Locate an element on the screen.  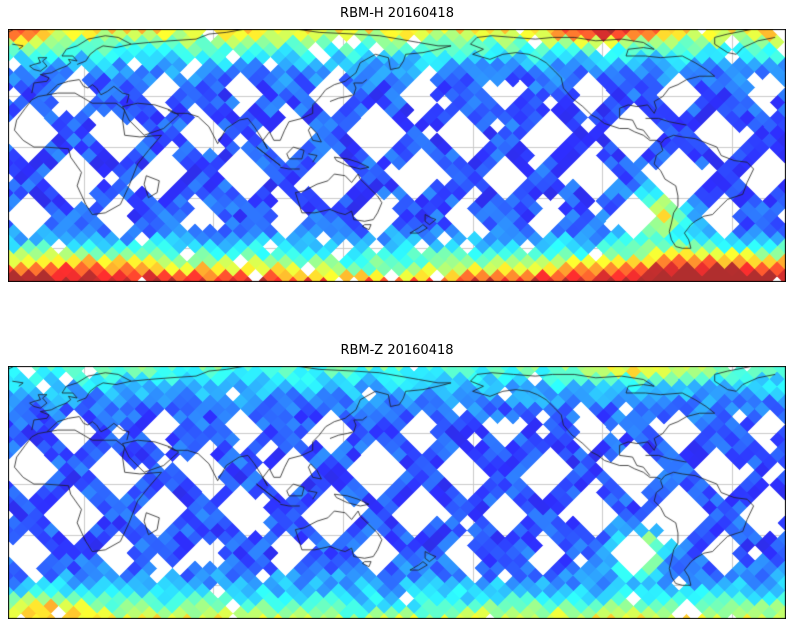
panel-title-rbm-z: RBM-Z 20160418 is located at coordinates (397, 350).